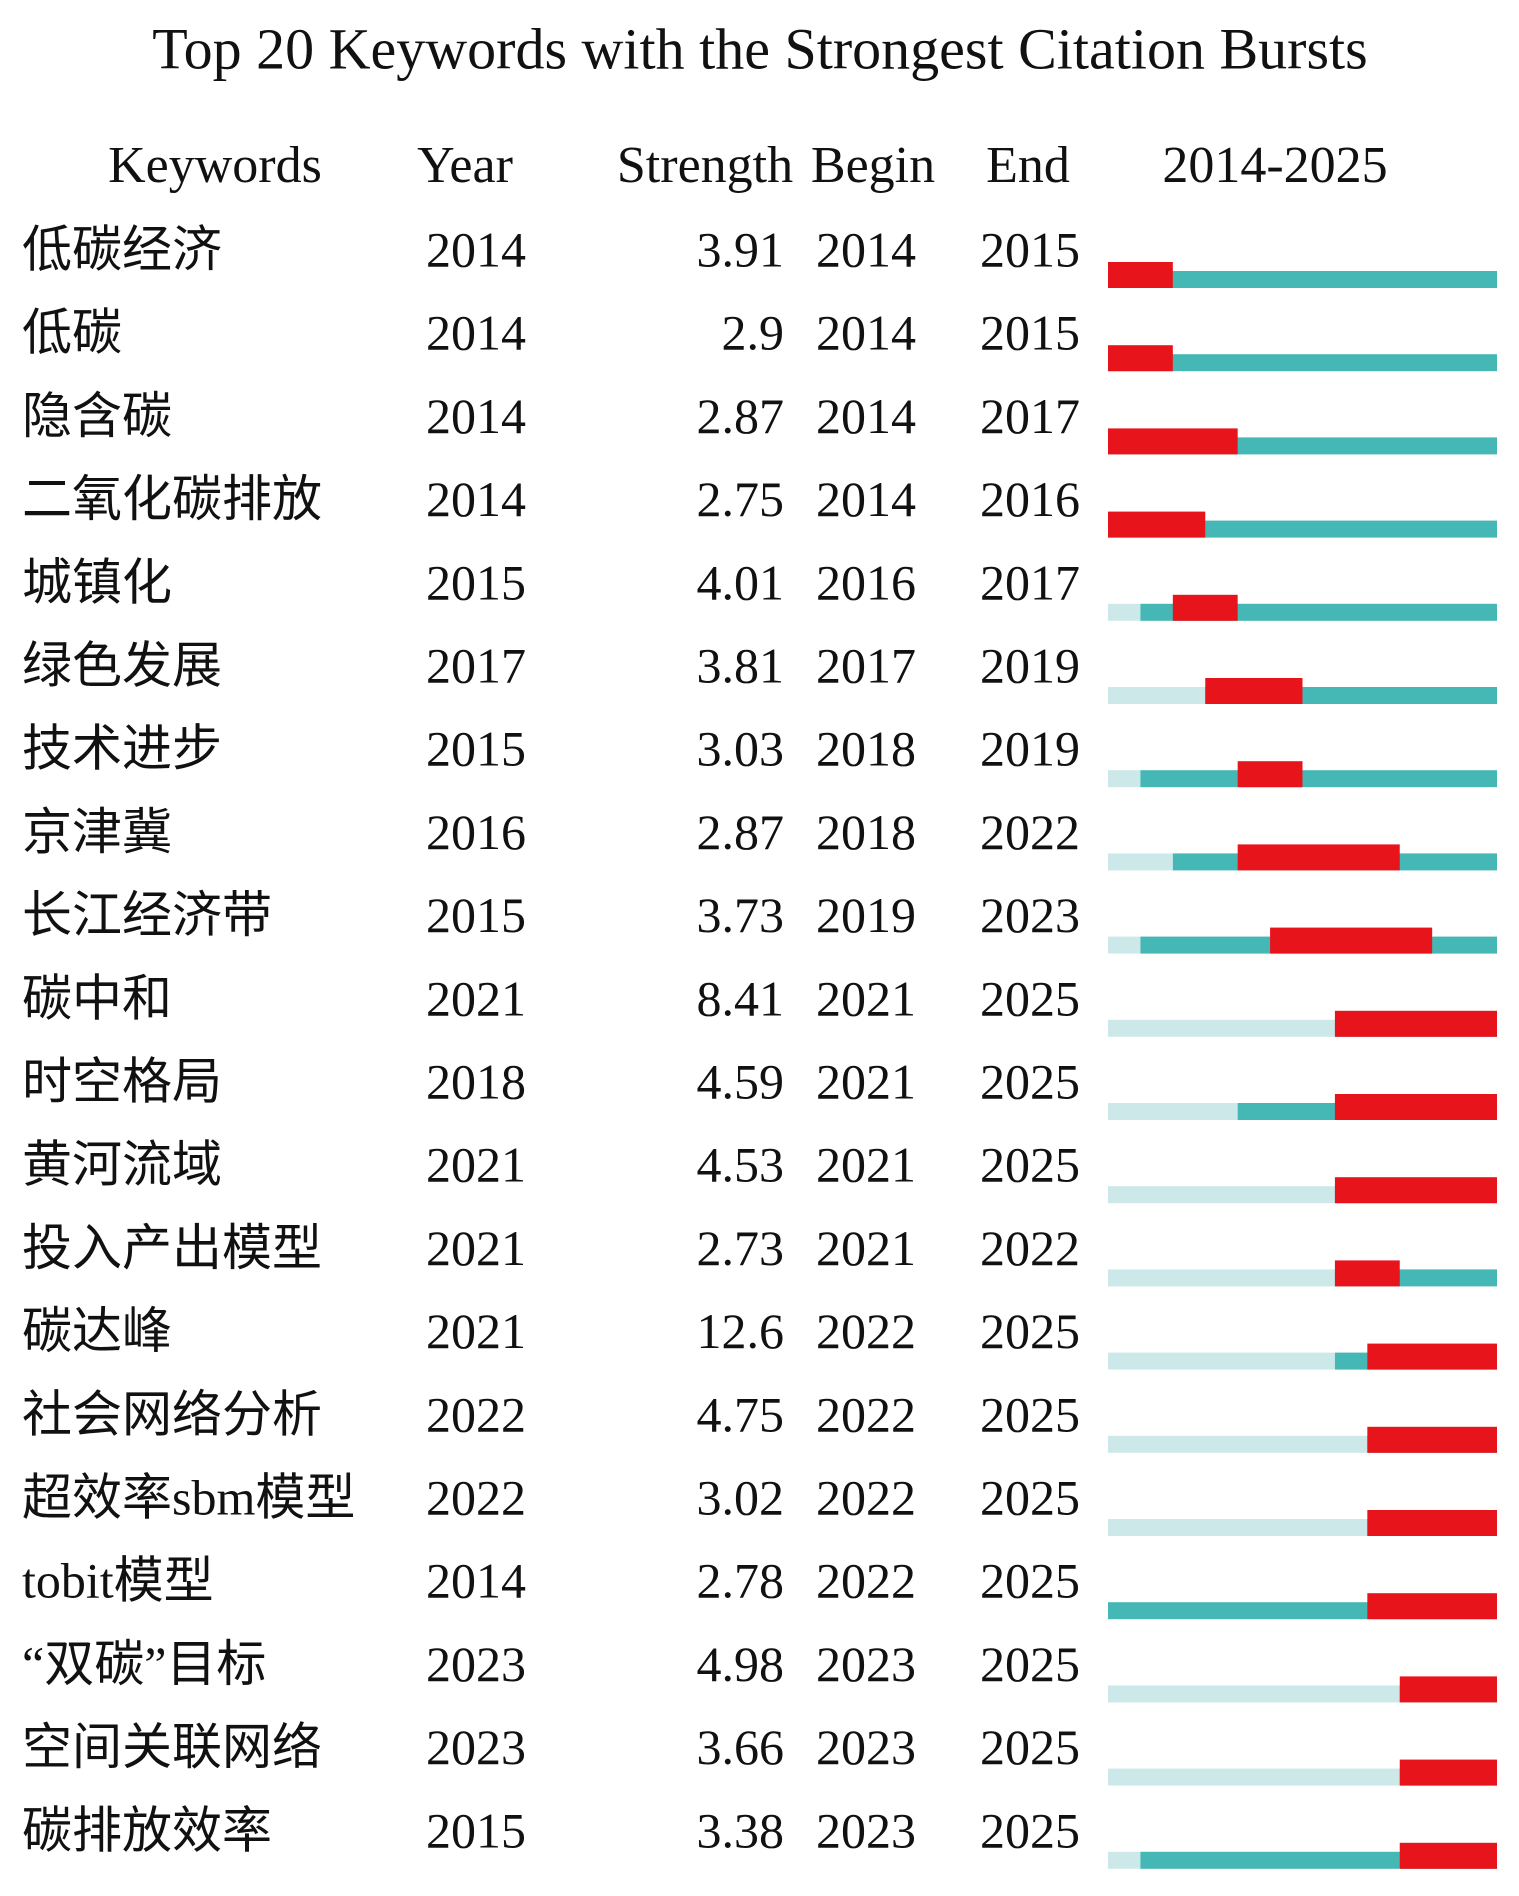  What do you see at coordinates (122, 249) in the screenshot?
I see `keyword: 低碳经济` at bounding box center [122, 249].